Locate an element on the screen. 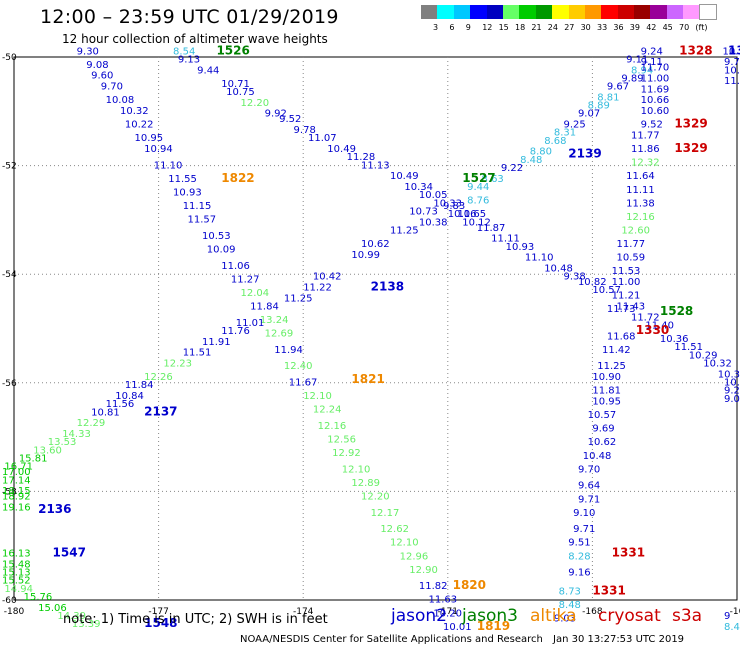  wave-height-value: 9.70 is located at coordinates (112, 87).